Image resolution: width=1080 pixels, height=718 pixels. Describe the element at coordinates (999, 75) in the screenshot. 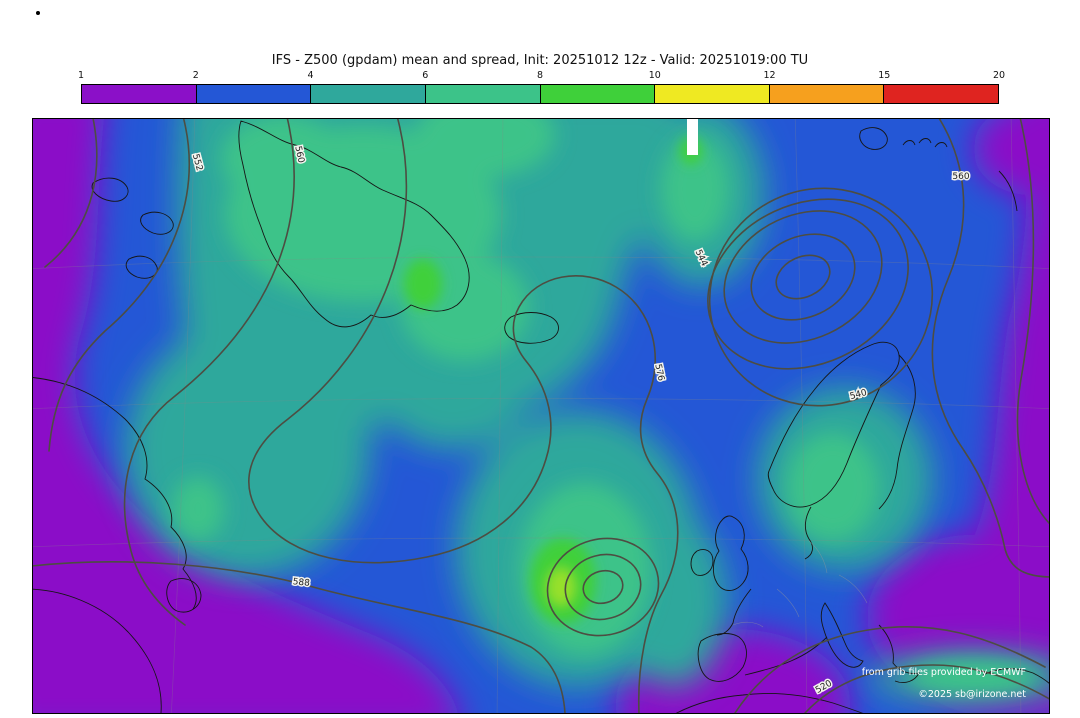

I see `colorbar-tick: 20` at that location.